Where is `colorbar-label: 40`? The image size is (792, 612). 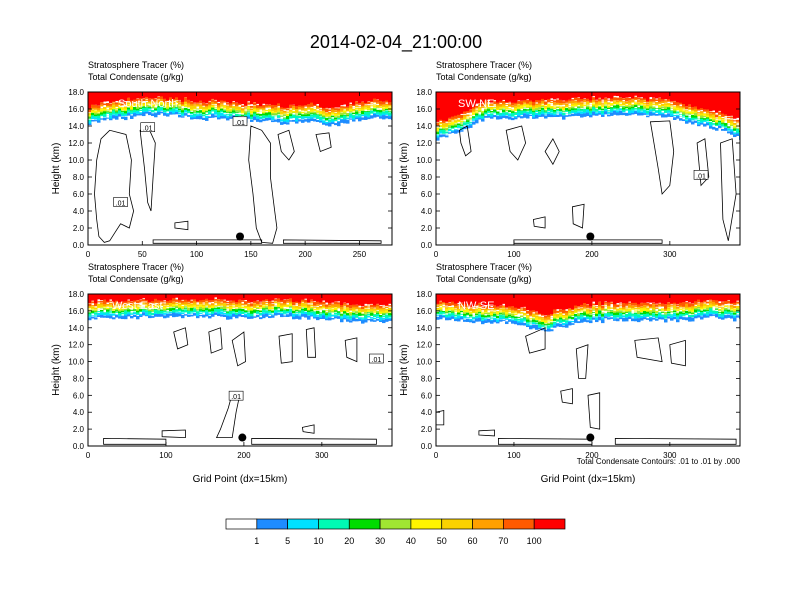
colorbar-label: 40 is located at coordinates (411, 541).